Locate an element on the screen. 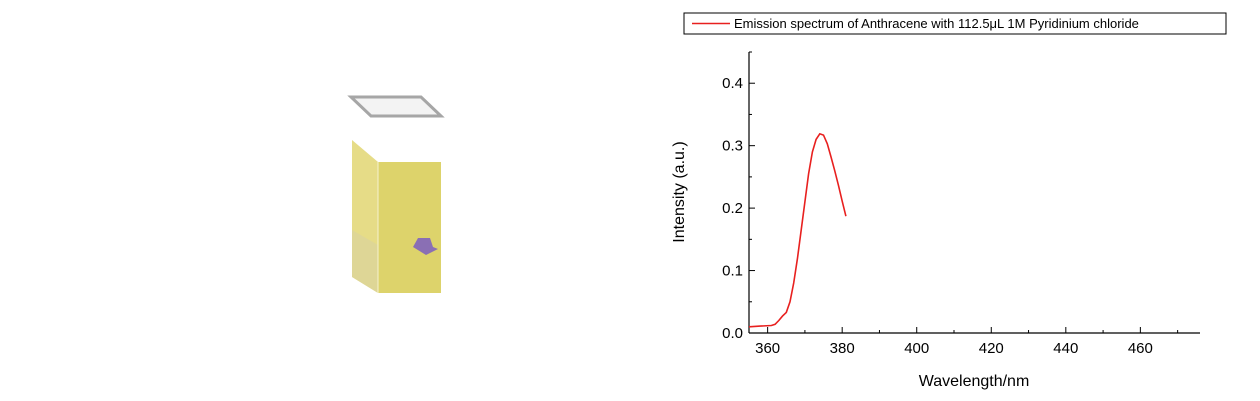  x-tick-label: 460 is located at coordinates (1140, 348).